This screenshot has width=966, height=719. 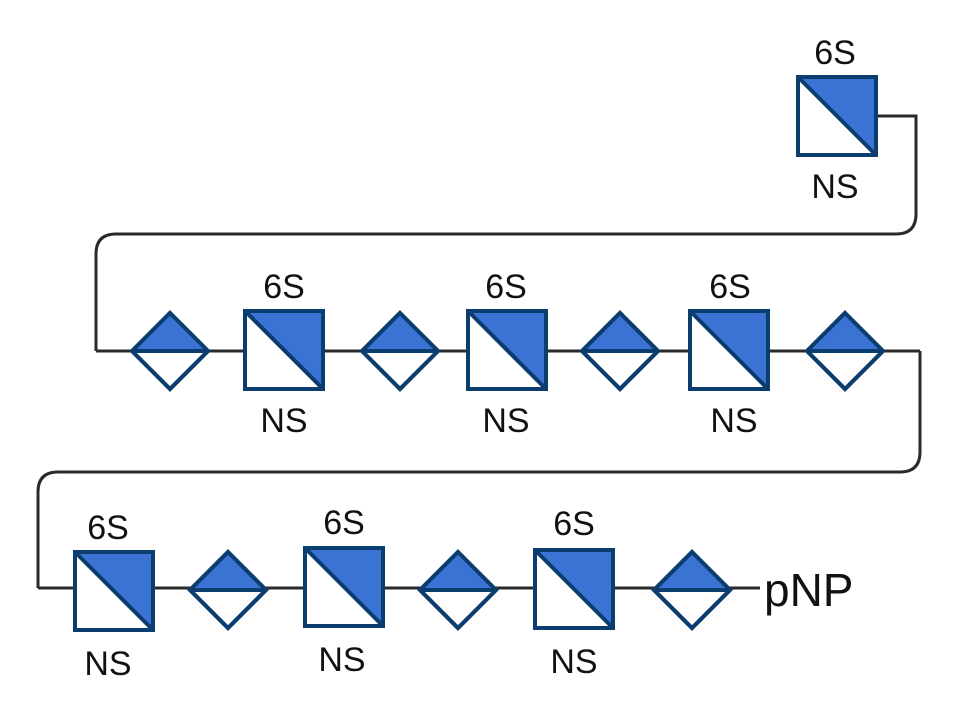 I want to click on square-residue-4: 6S NS, so click(x=729, y=354).